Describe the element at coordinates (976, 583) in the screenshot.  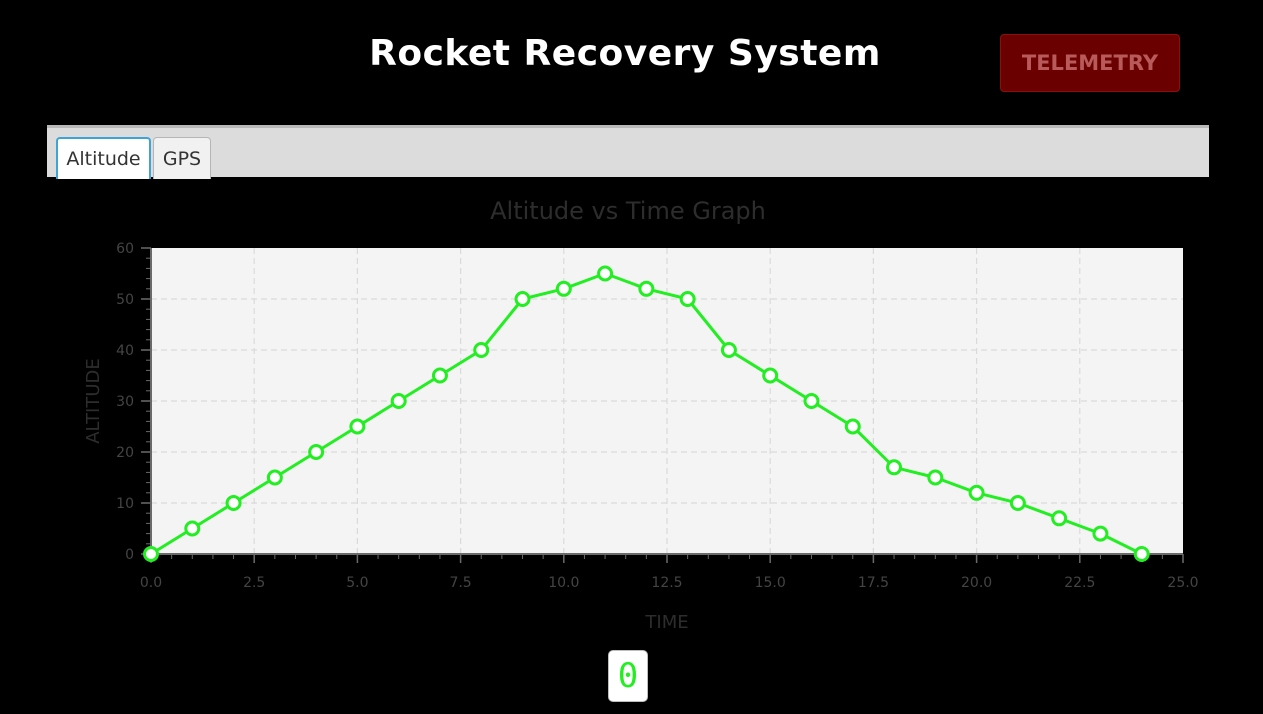
I see `x-tick-label: 20.0` at that location.